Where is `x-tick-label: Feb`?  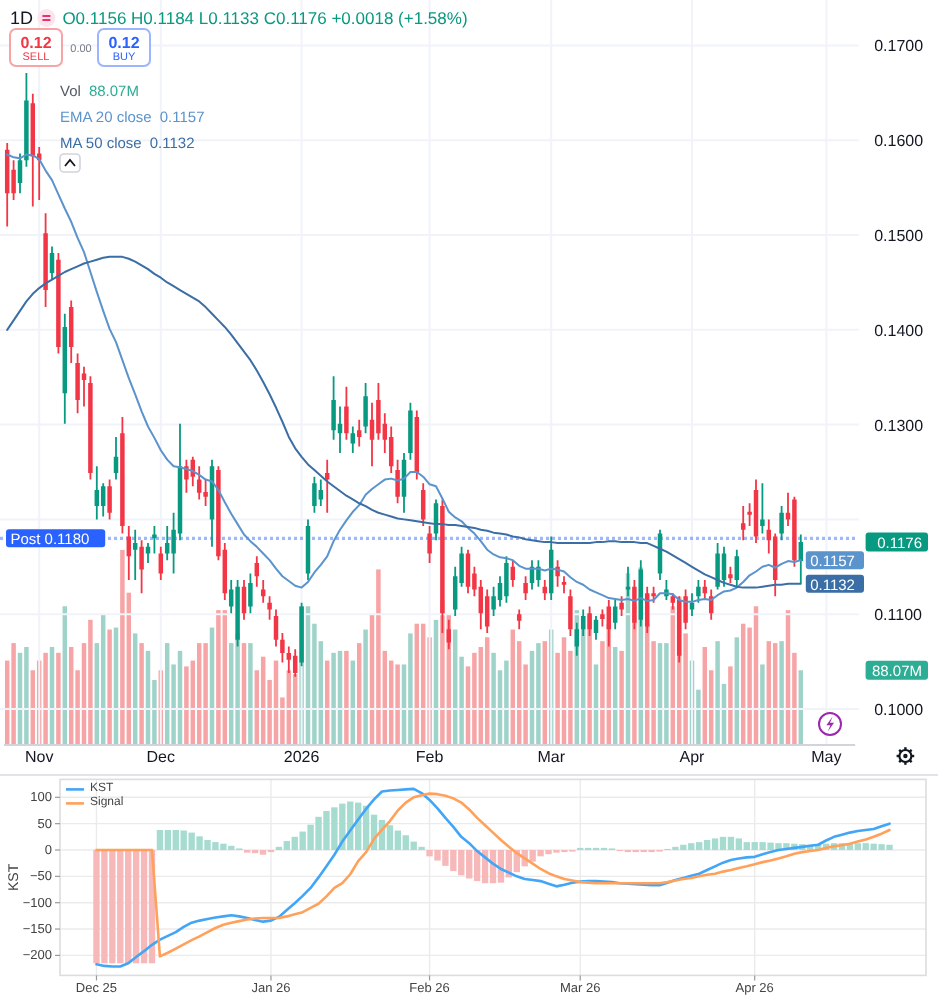
x-tick-label: Feb is located at coordinates (430, 756).